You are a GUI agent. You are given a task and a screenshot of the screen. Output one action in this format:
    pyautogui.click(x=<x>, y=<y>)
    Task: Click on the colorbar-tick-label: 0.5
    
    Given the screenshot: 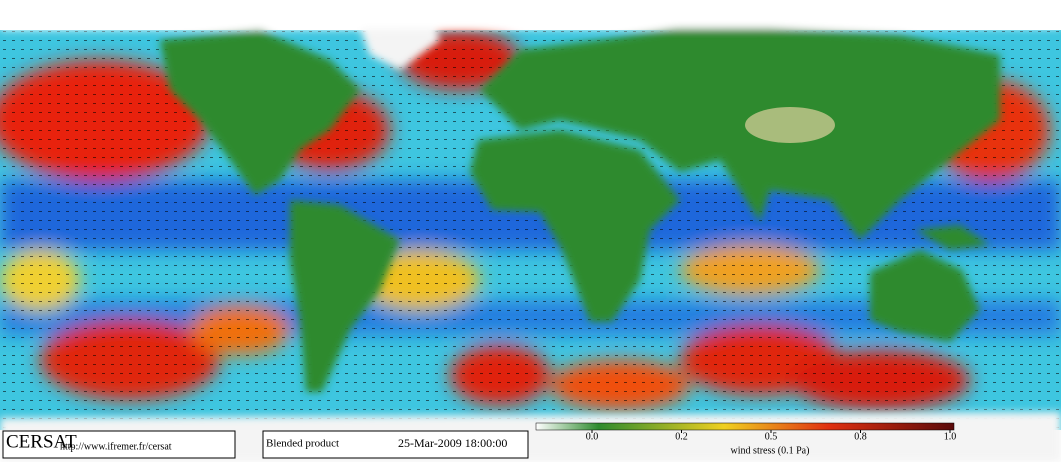 What is the action you would take?
    pyautogui.click(x=771, y=436)
    